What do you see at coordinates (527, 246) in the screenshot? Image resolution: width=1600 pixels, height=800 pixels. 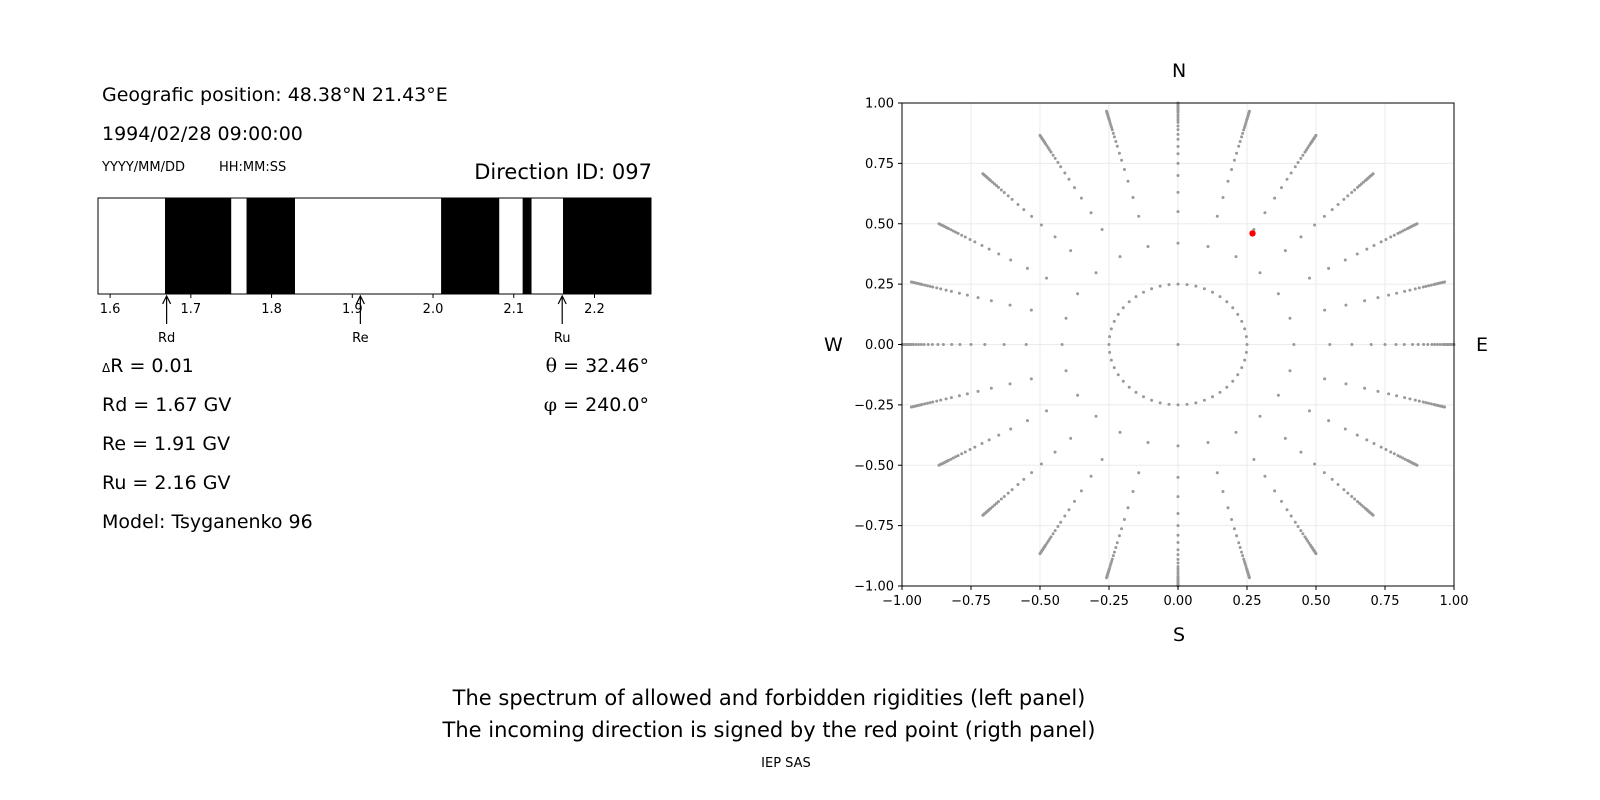 I see `forbidden-band` at bounding box center [527, 246].